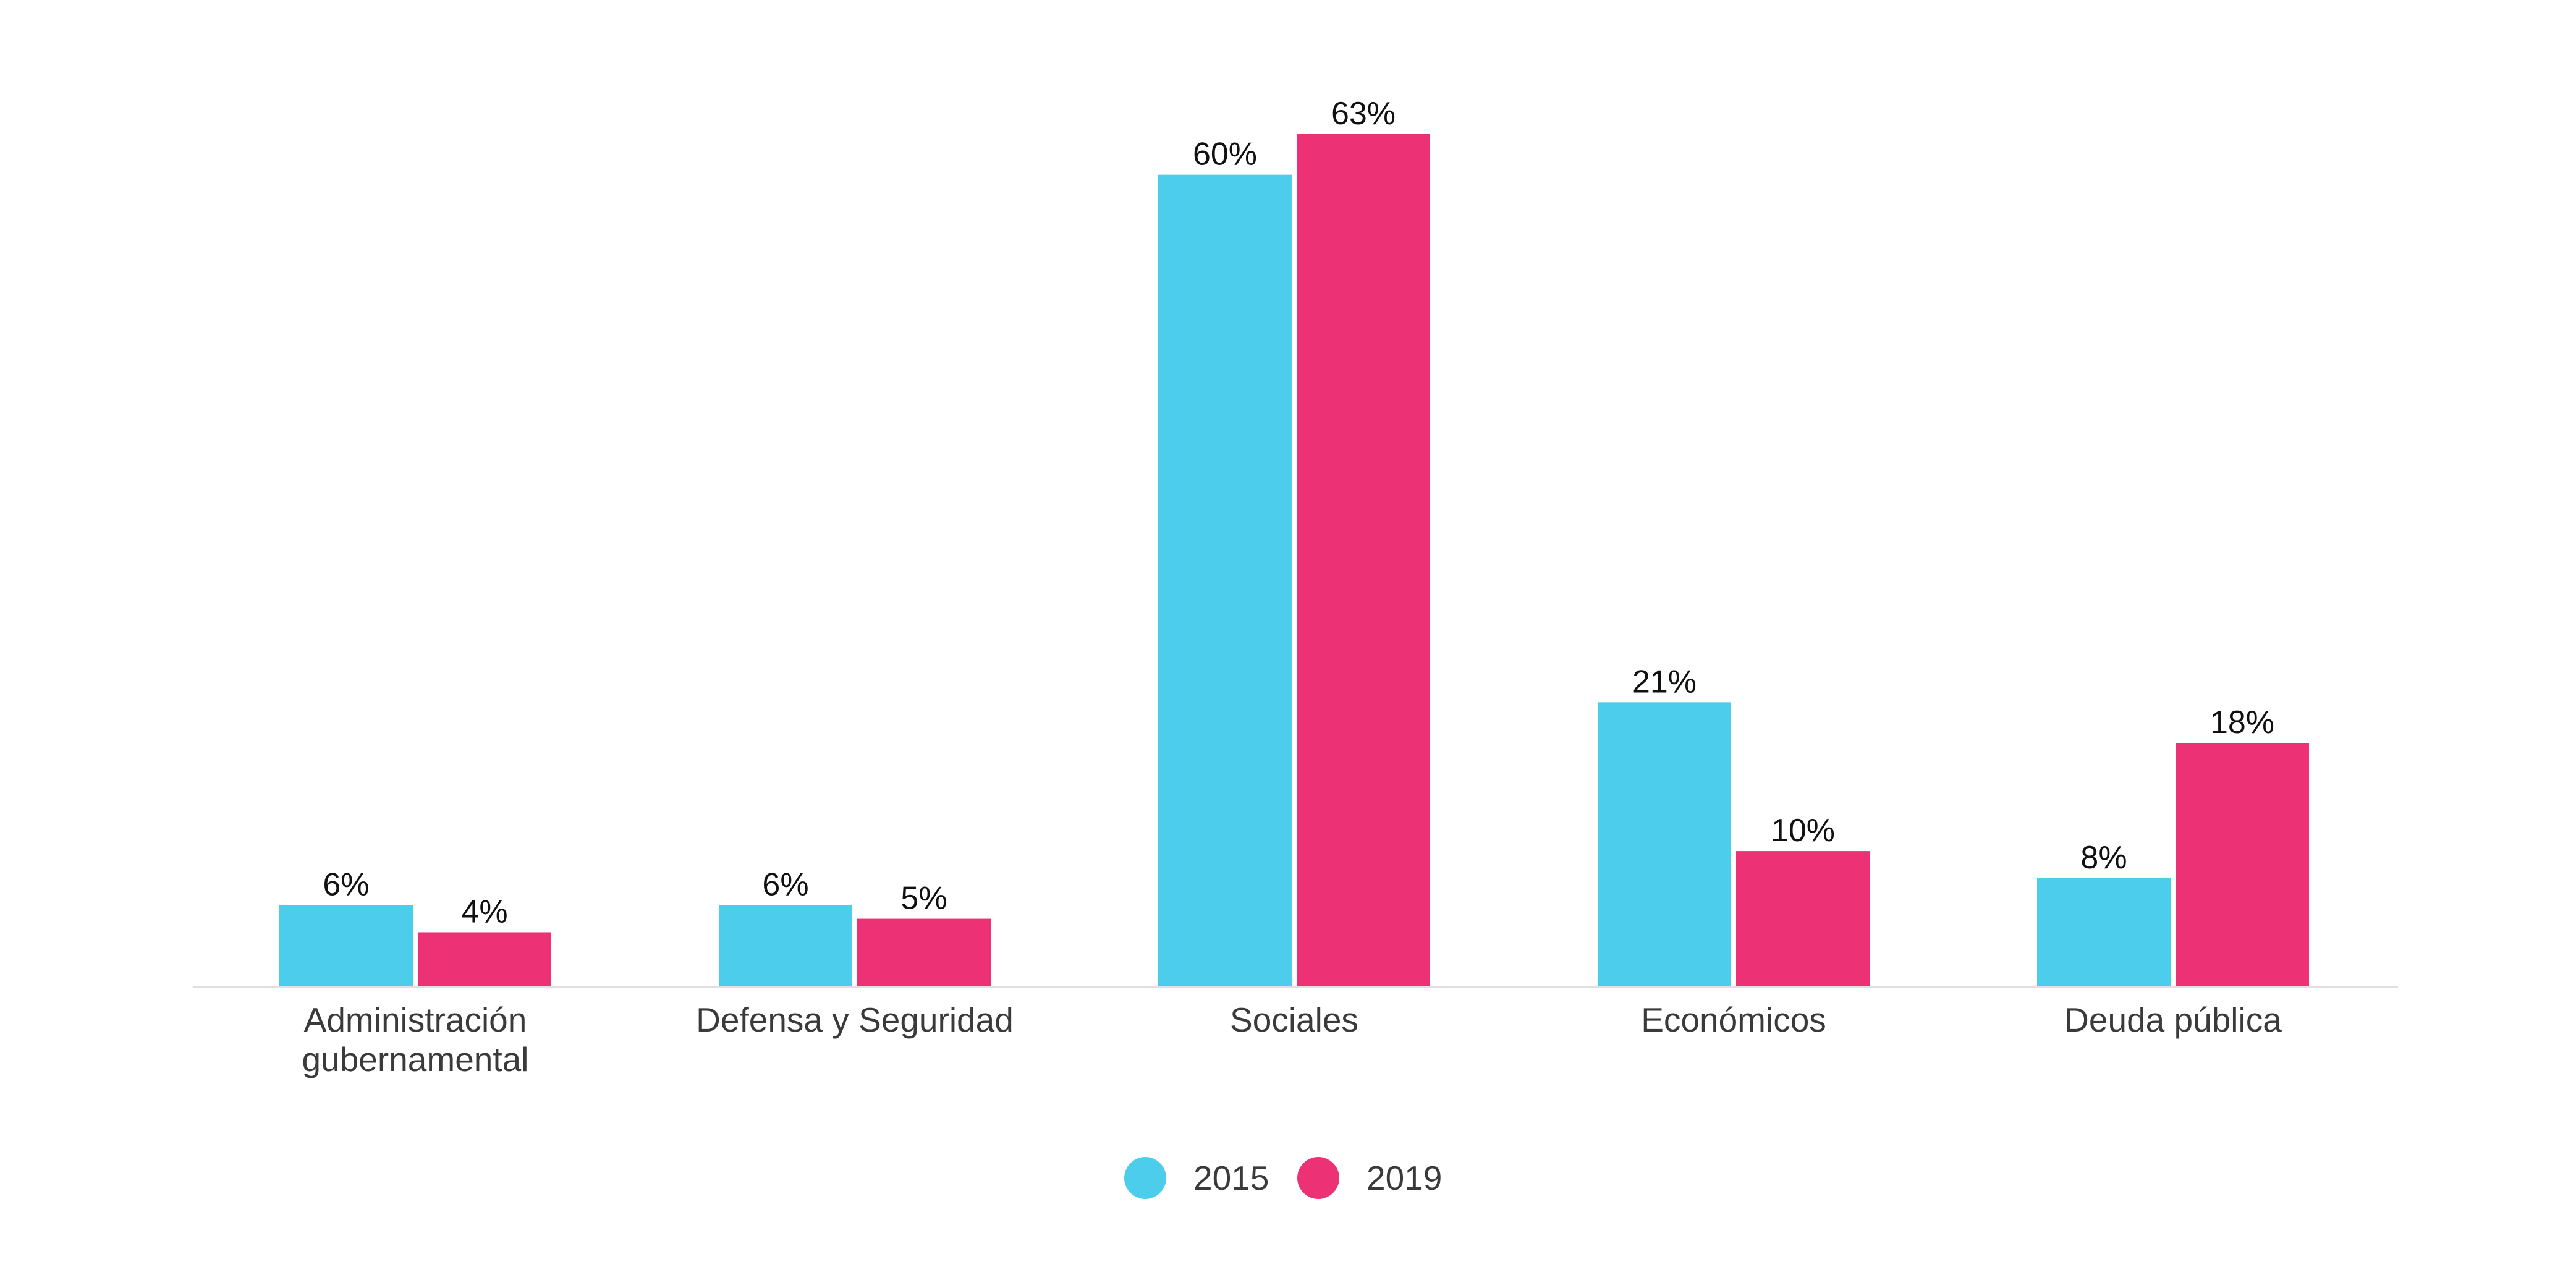 The width and height of the screenshot is (2576, 1288). Describe the element at coordinates (415, 1020) in the screenshot. I see `category-label-0-line-0: Administración` at that location.